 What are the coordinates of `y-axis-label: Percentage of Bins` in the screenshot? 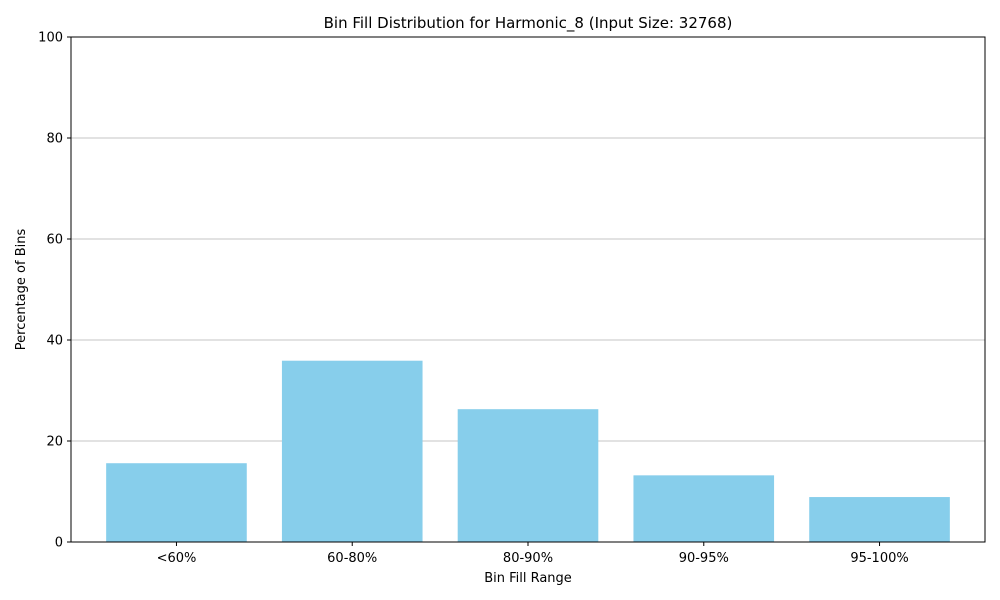 It's located at (21, 290).